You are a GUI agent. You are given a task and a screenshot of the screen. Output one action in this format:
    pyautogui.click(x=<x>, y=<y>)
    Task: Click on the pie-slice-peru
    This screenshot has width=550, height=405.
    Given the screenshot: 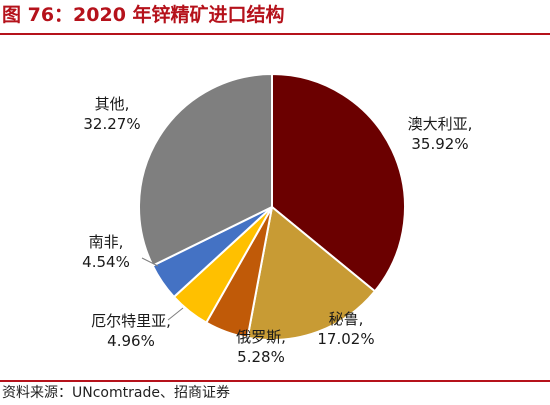 What is the action you would take?
    pyautogui.click(x=311, y=273)
    